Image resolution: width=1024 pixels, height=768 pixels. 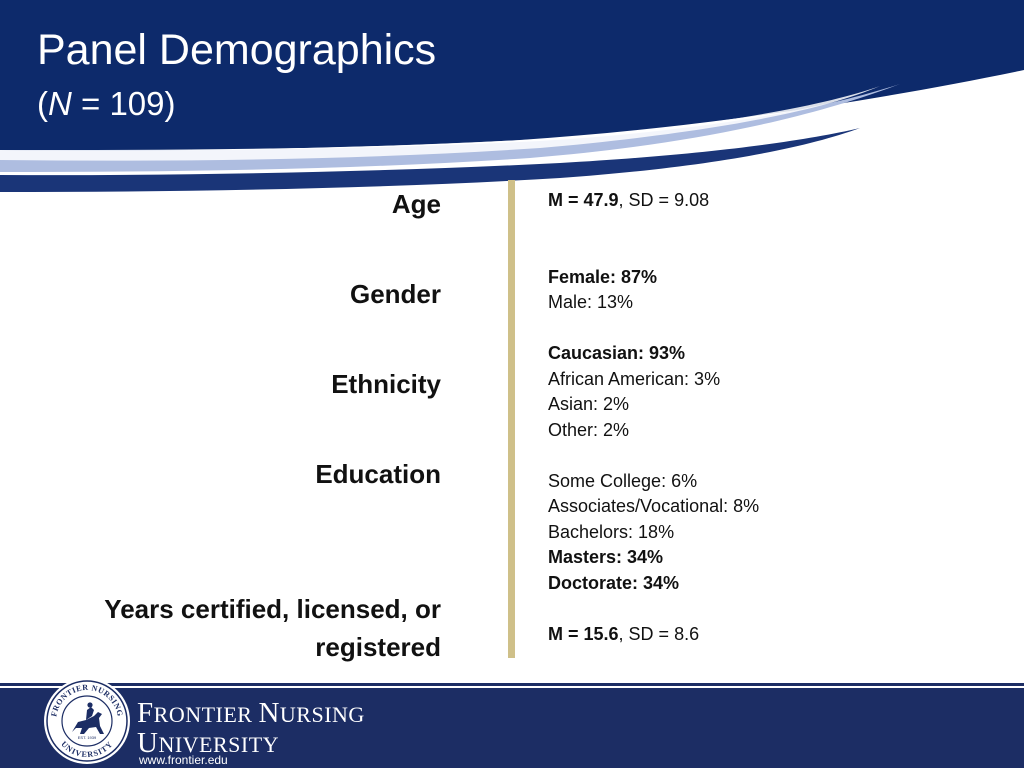 I want to click on education-masters: Masters: 34%, so click(x=653, y=558).